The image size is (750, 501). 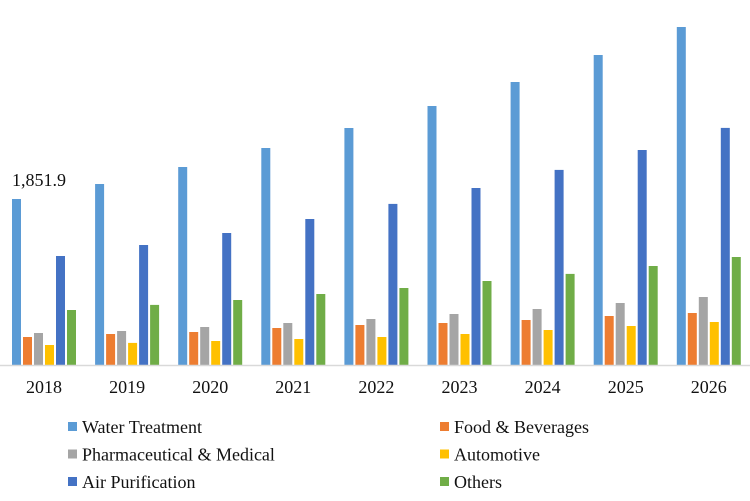 I want to click on bar-others-2021, so click(x=321, y=329).